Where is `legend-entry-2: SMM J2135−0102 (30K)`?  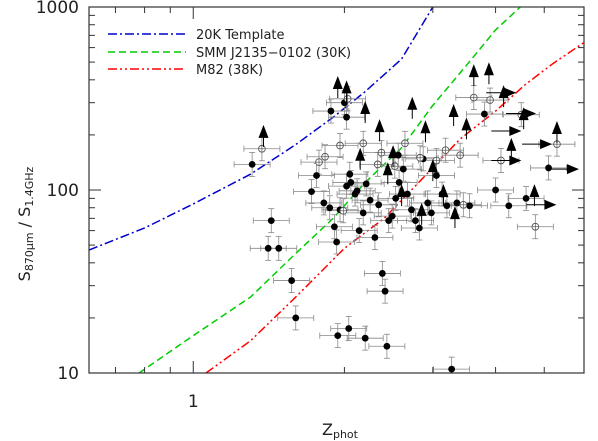 legend-entry-2: SMM J2135−0102 (30K) is located at coordinates (229, 53).